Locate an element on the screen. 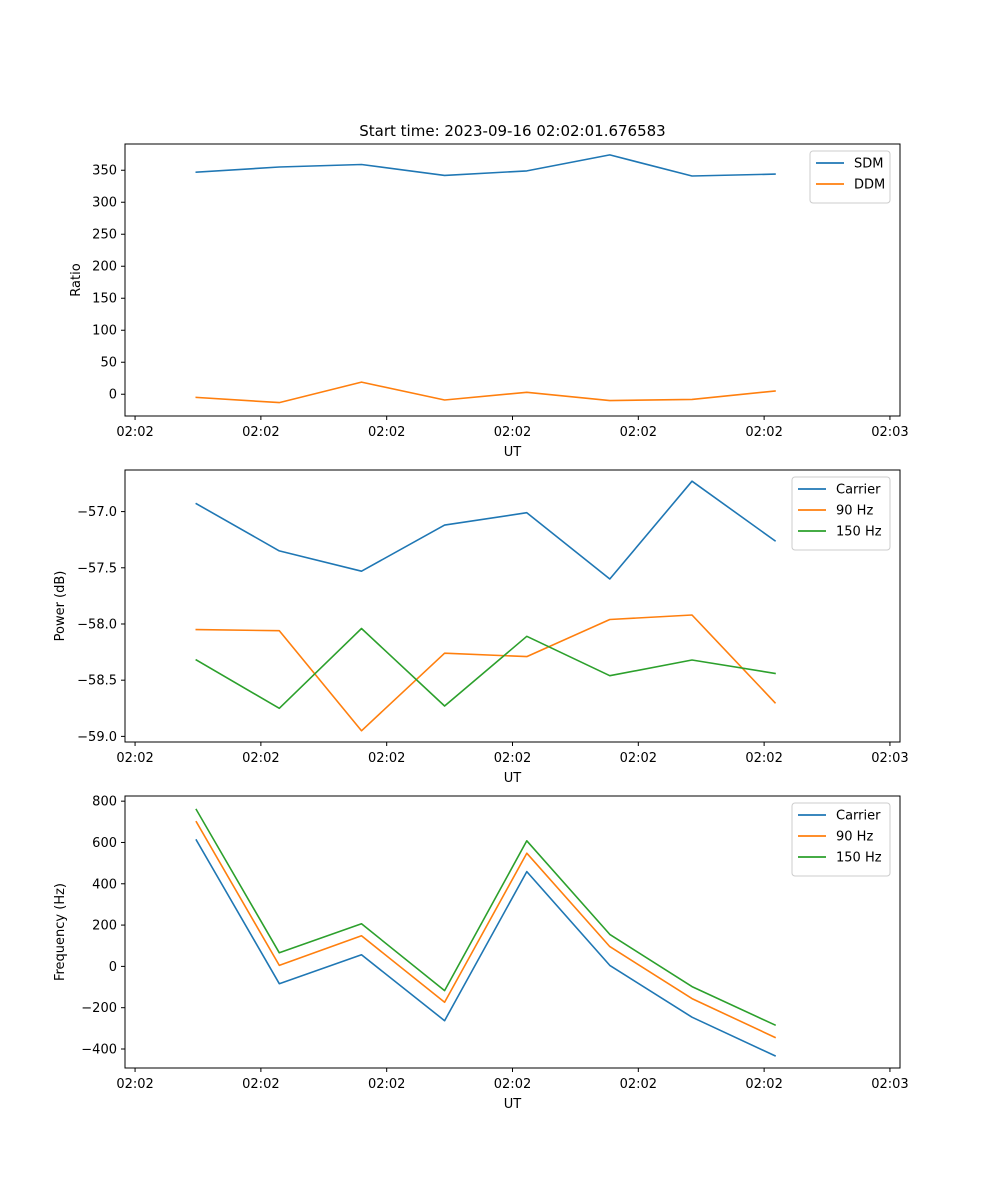 The image size is (1000, 1200). y-tick-label: 100 is located at coordinates (104, 331).